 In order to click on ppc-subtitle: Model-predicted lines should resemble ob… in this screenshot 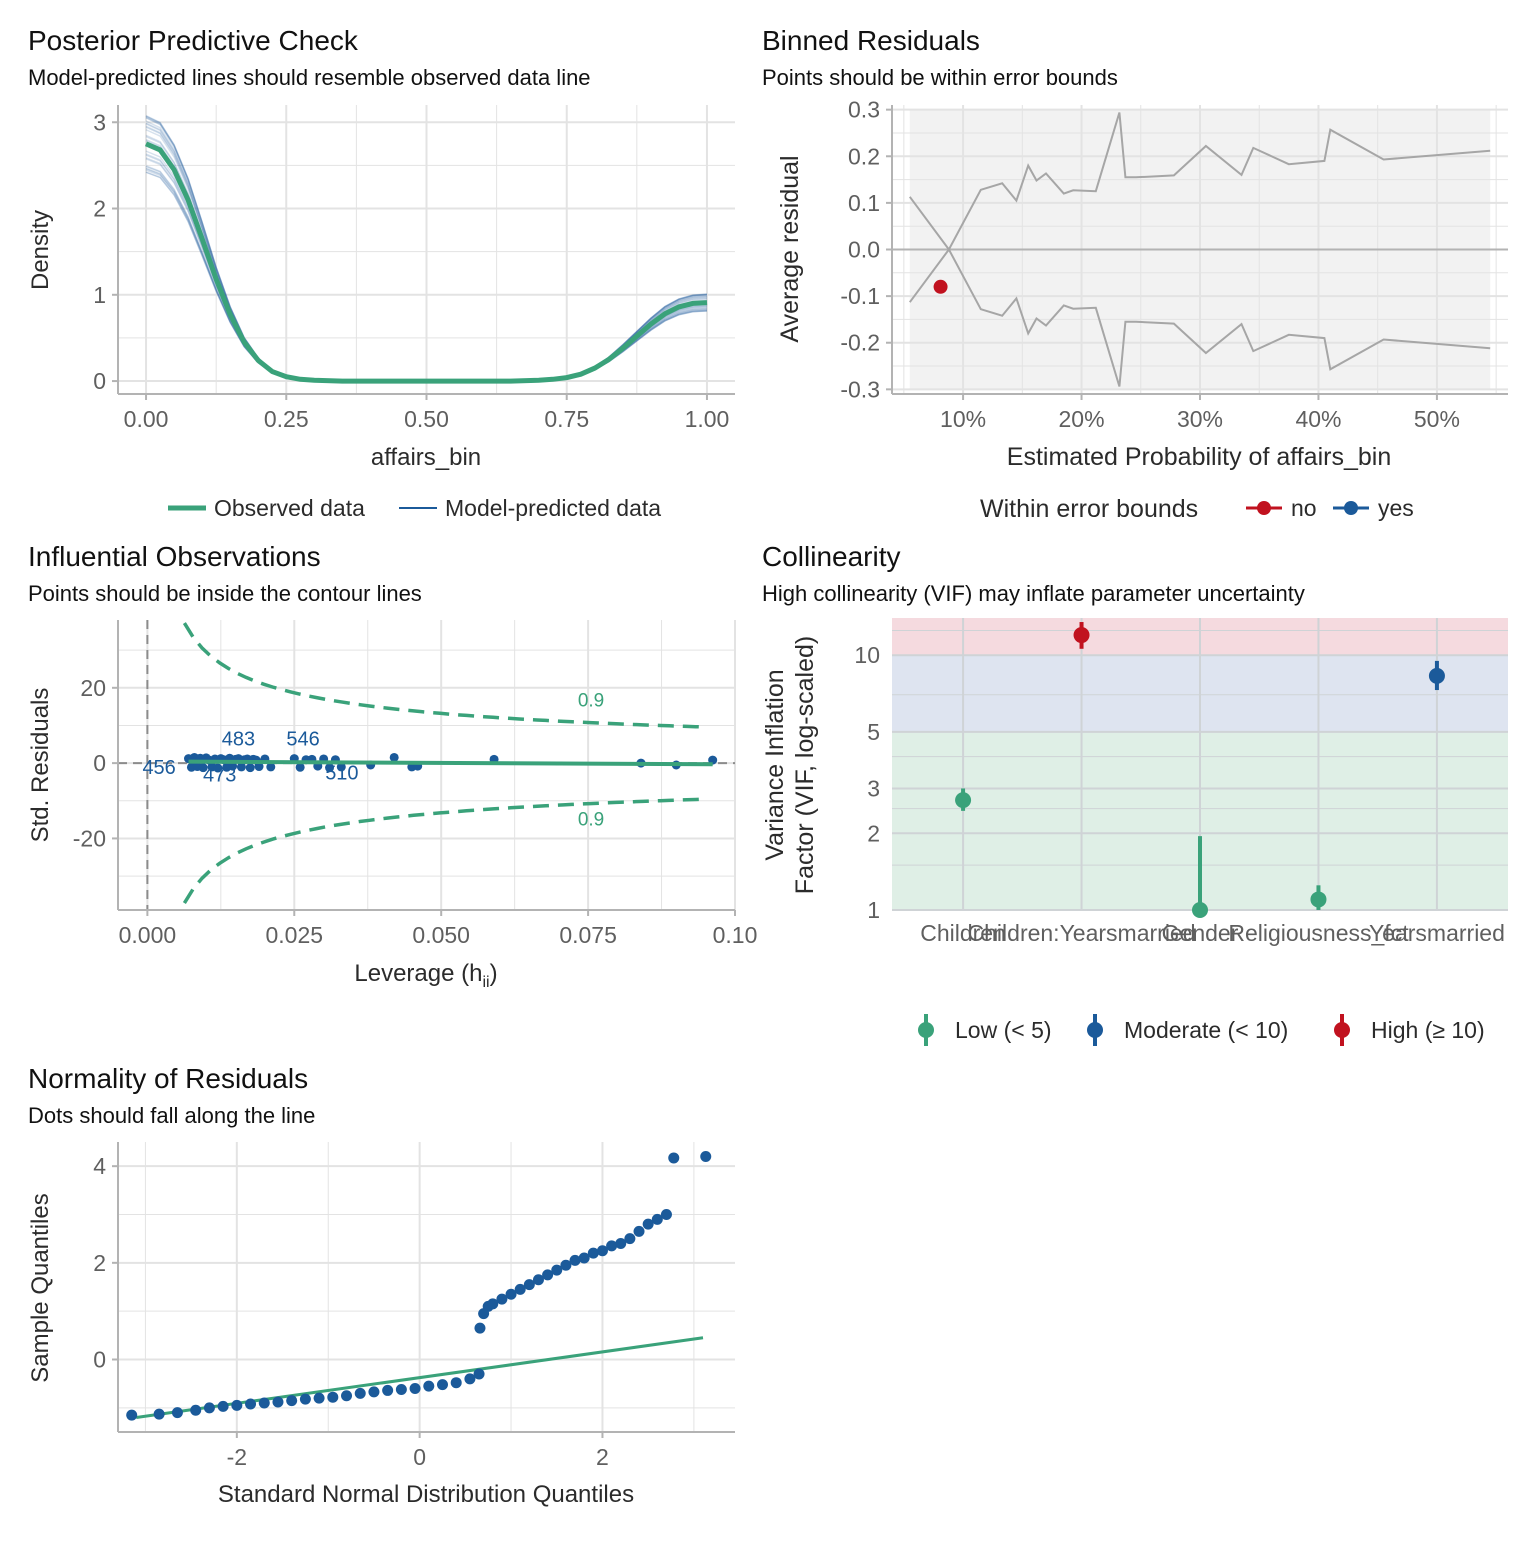, I will do `click(309, 77)`.